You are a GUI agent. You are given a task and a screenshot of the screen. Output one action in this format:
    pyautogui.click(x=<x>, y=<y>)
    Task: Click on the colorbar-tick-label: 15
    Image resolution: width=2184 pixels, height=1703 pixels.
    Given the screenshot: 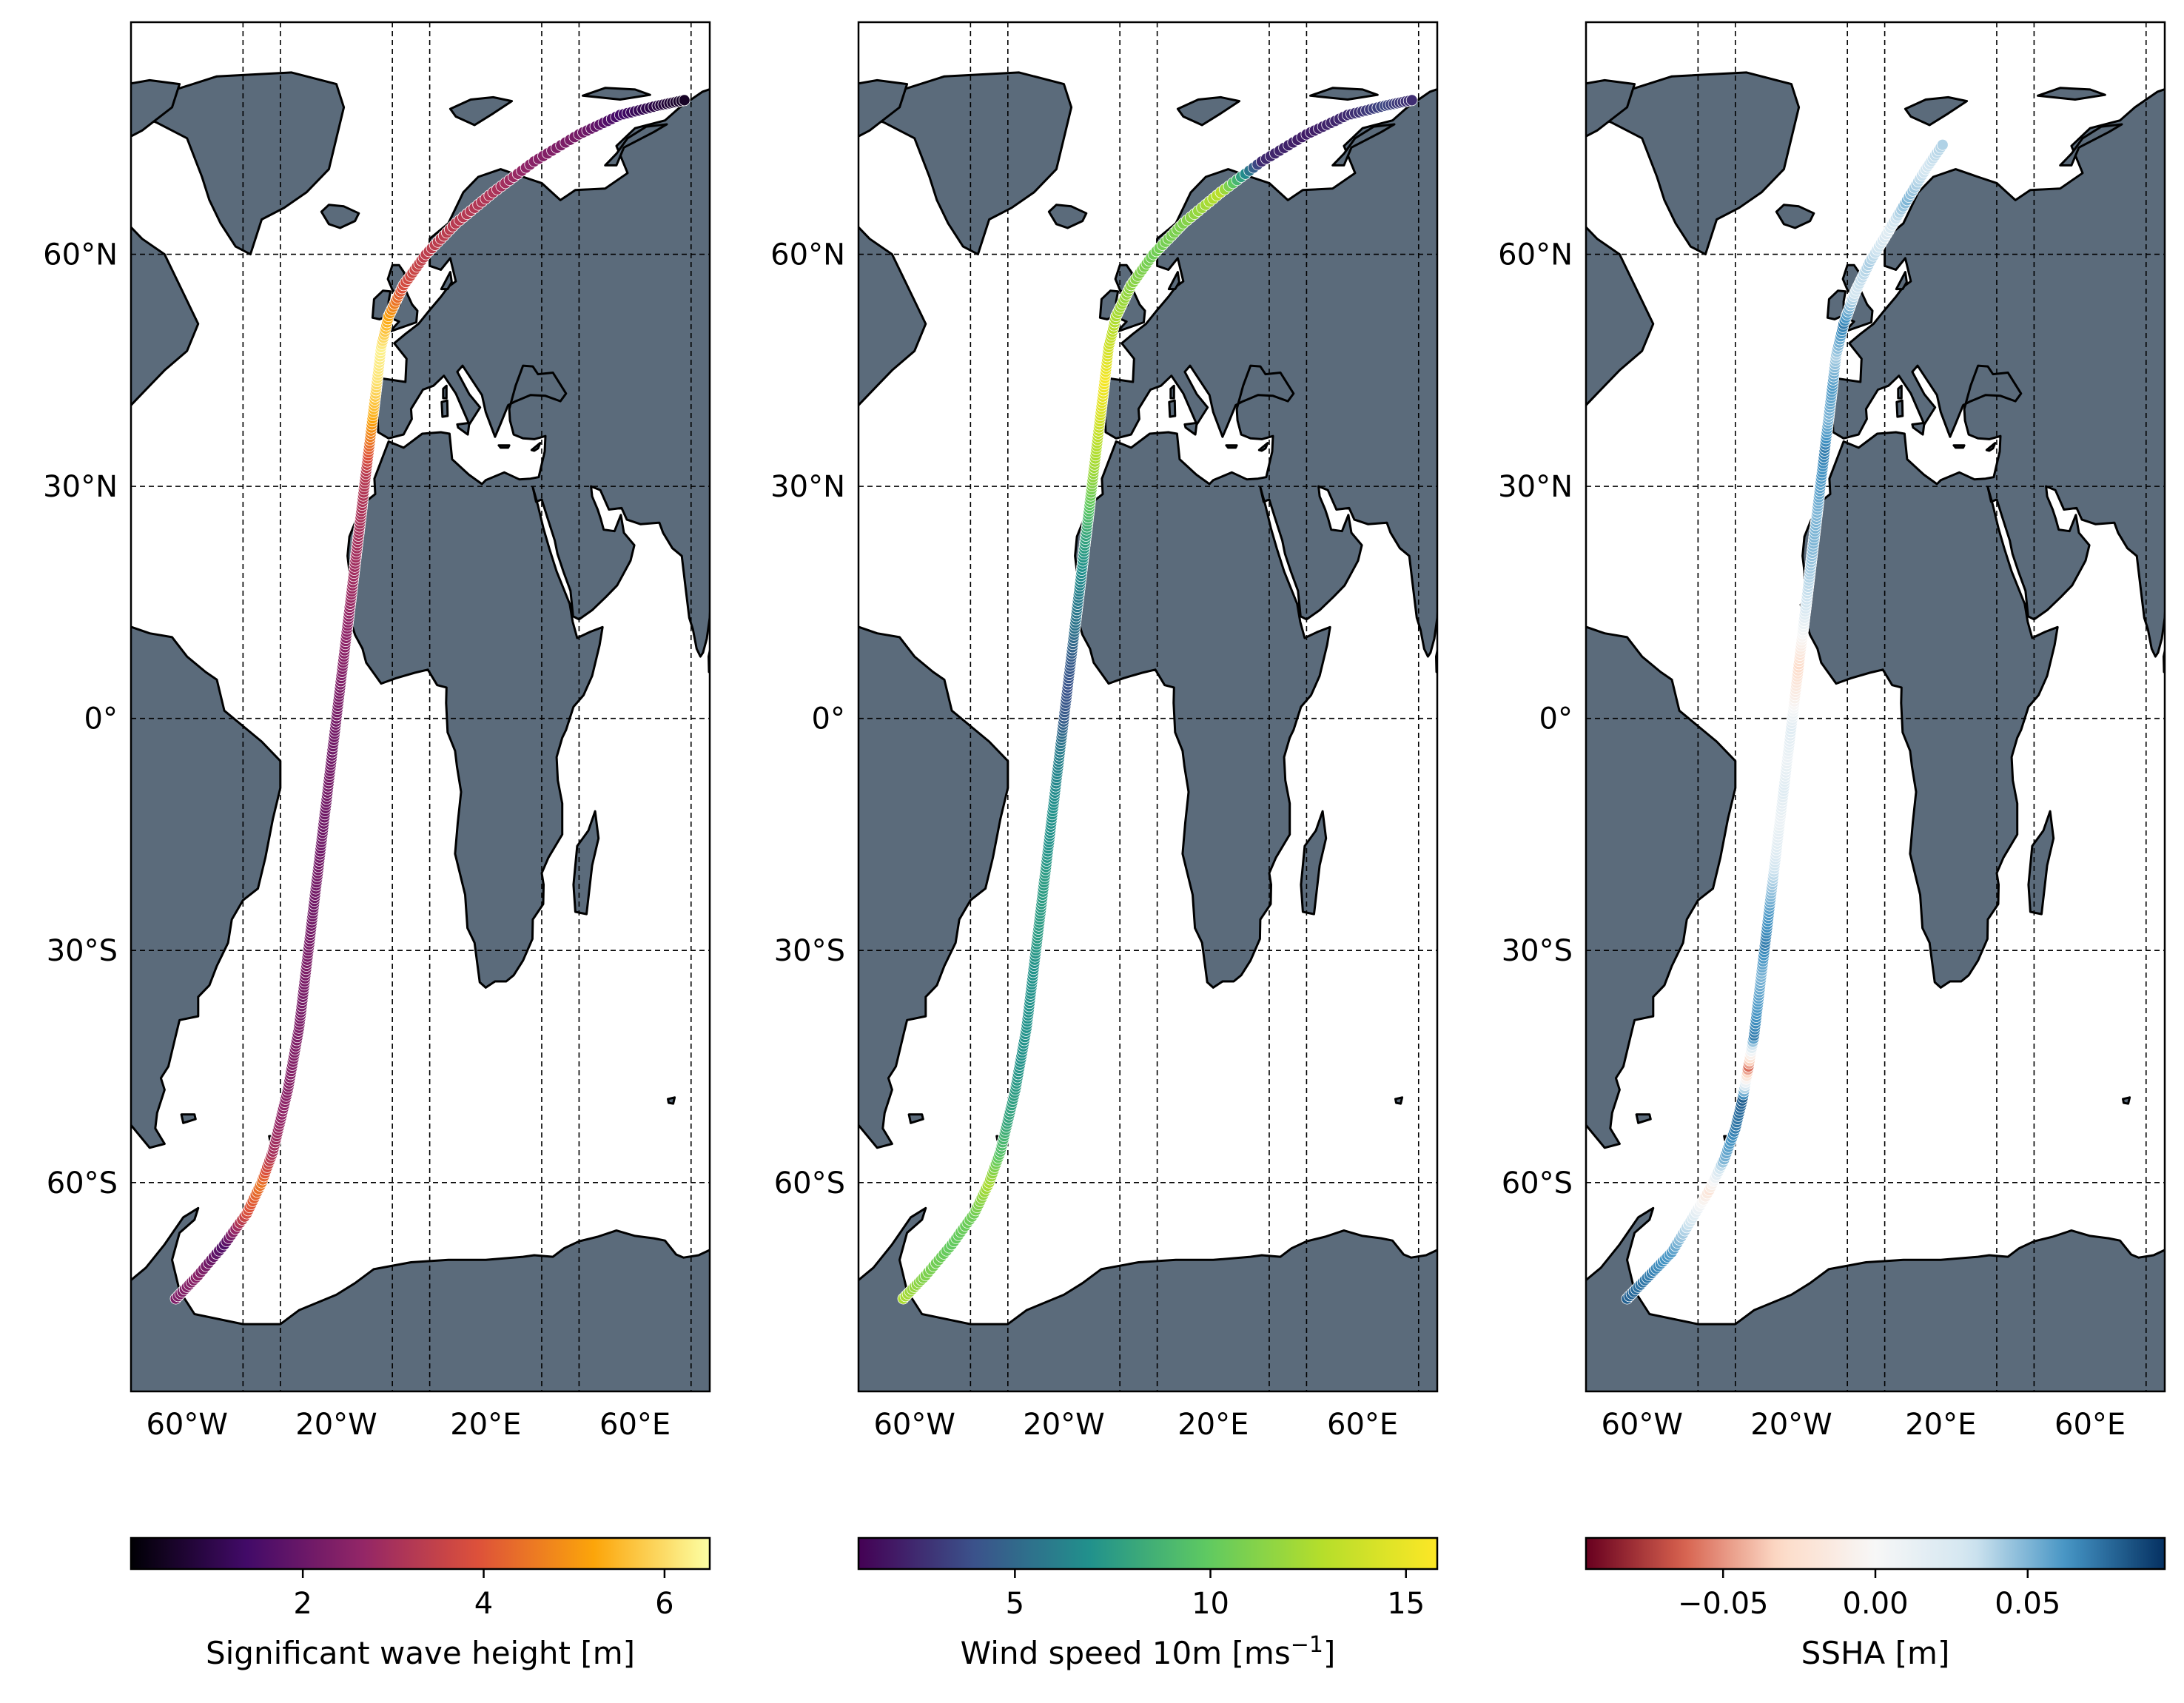 What is the action you would take?
    pyautogui.click(x=1406, y=1604)
    